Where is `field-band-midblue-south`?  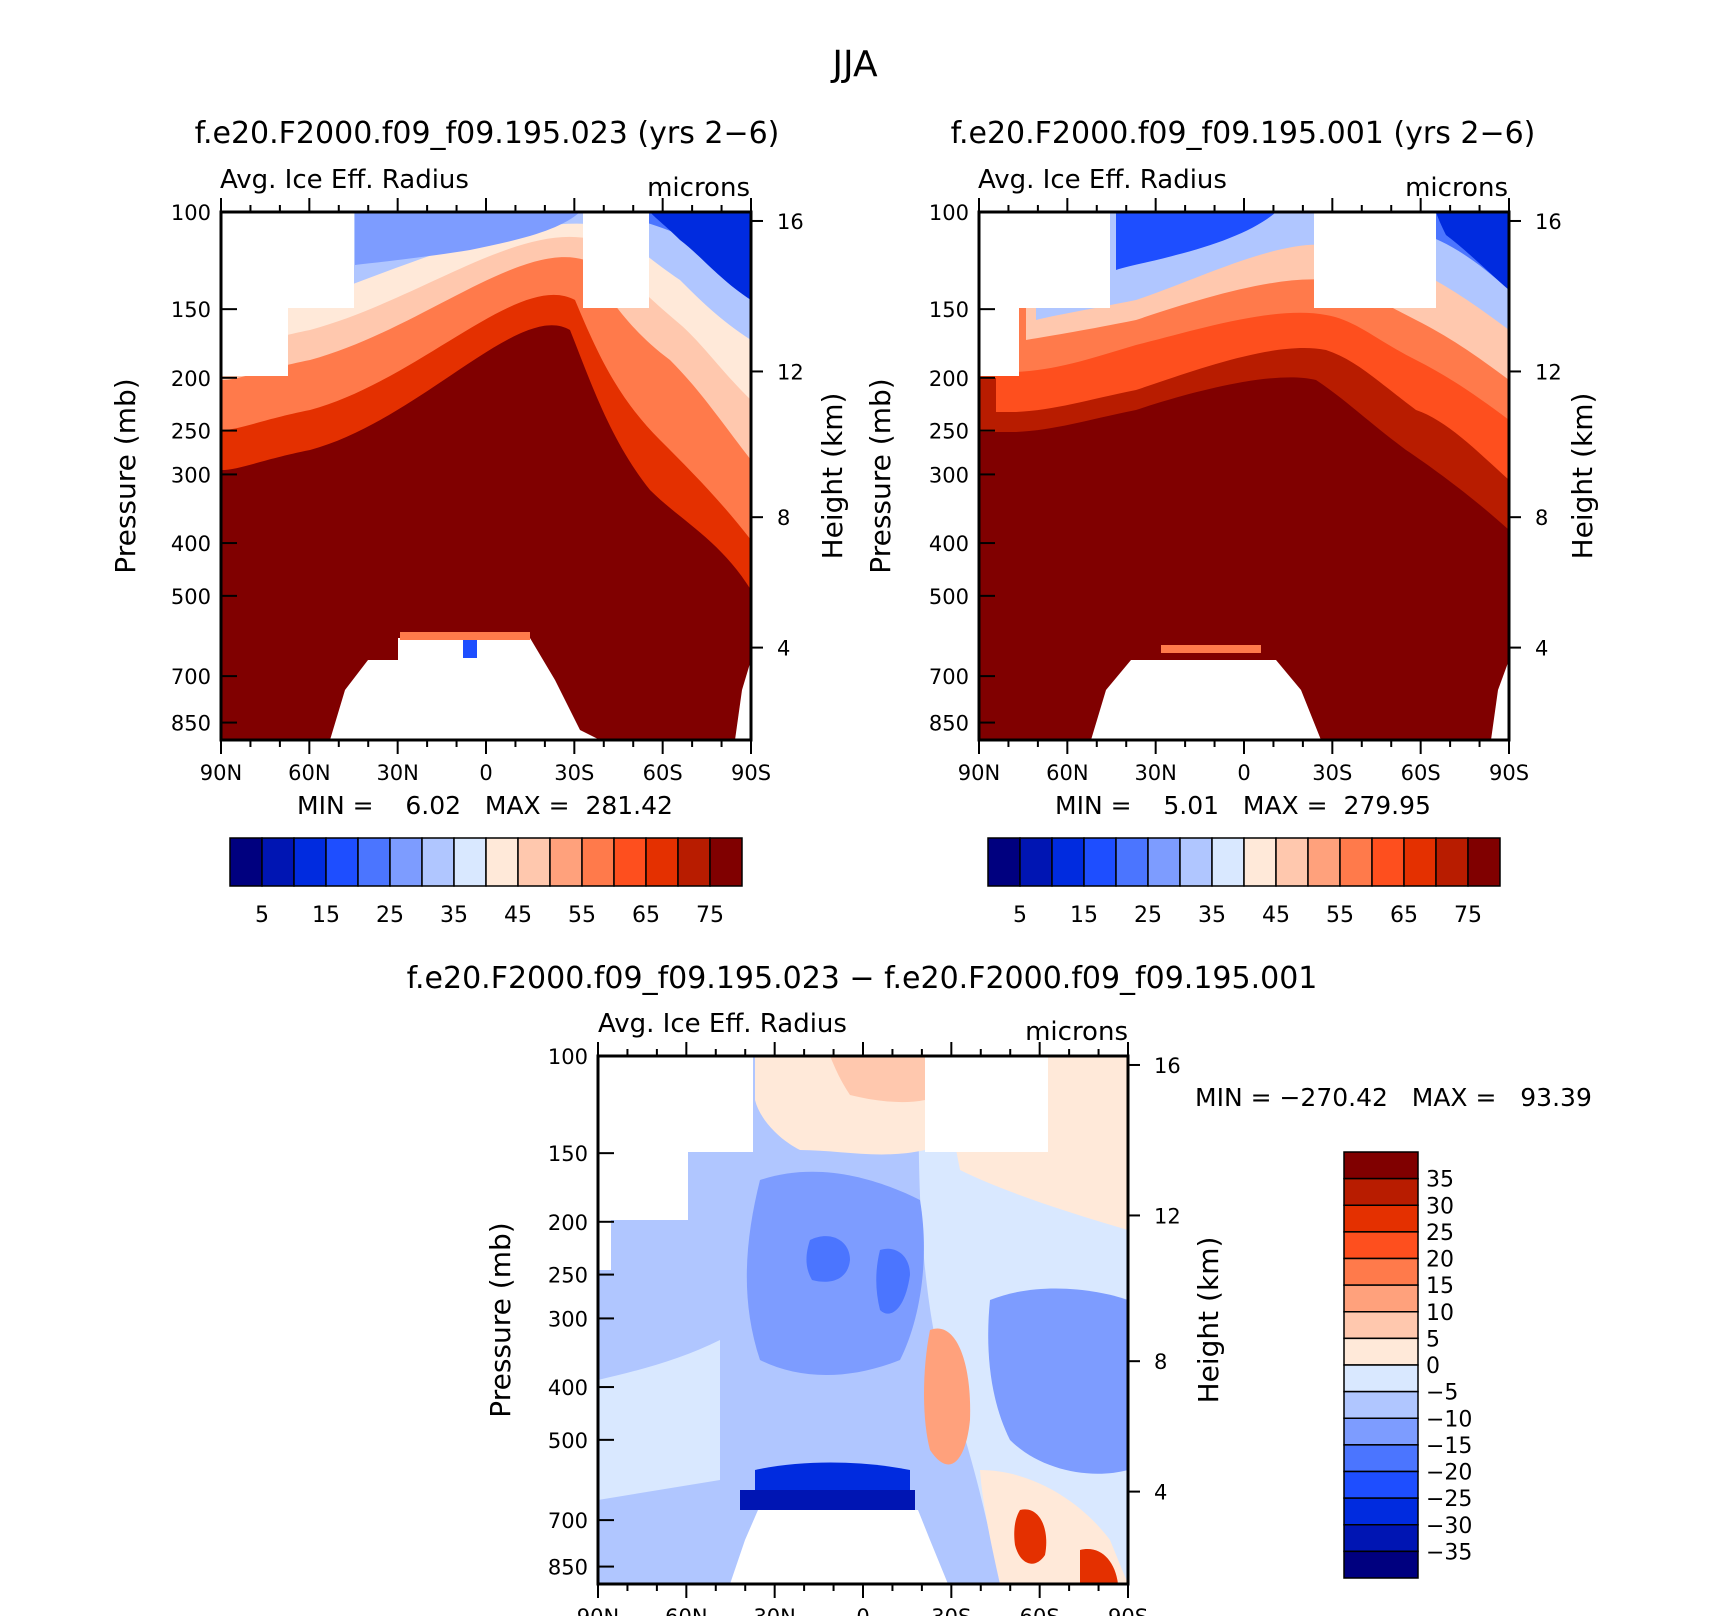
field-band-midblue-south is located at coordinates (1058, 1381).